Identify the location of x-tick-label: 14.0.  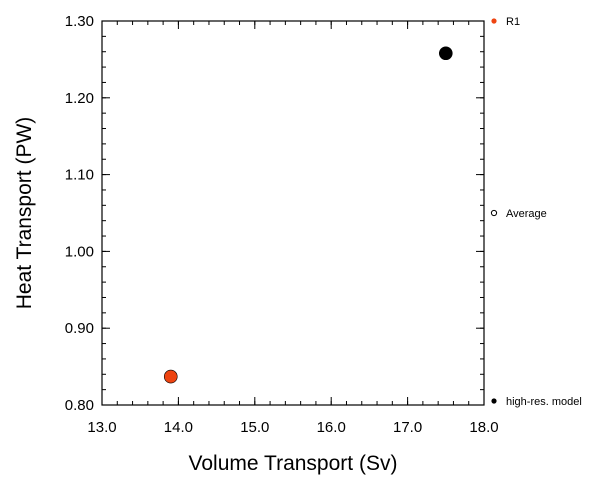
(178, 427).